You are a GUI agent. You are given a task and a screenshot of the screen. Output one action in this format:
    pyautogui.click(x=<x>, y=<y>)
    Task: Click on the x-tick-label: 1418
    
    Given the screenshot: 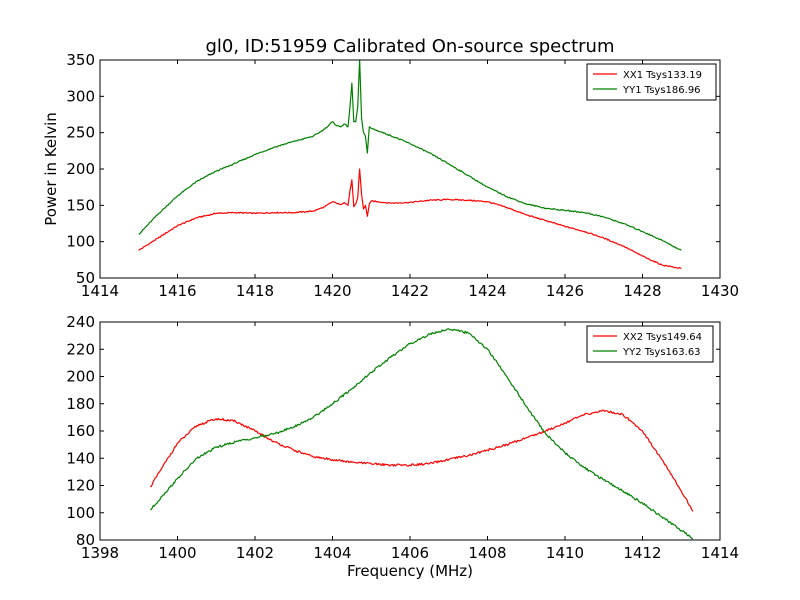 What is the action you would take?
    pyautogui.click(x=255, y=291)
    